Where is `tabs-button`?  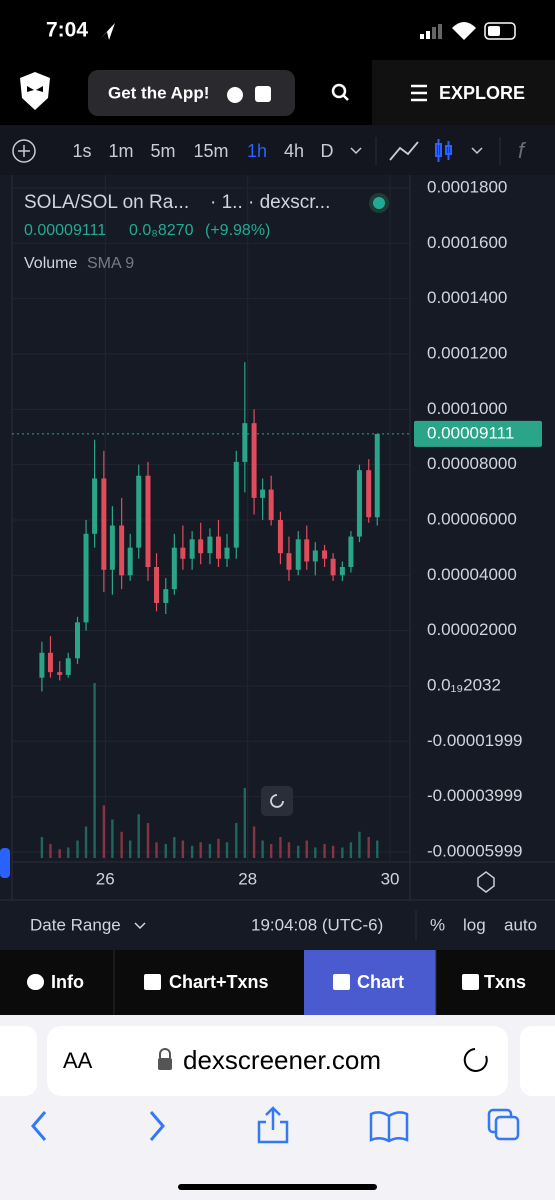
tabs-button is located at coordinates (503, 1124).